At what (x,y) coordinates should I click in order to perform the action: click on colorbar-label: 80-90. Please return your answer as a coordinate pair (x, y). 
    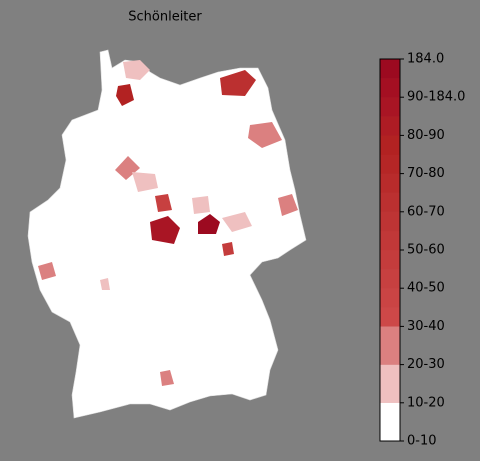
    Looking at the image, I should click on (426, 135).